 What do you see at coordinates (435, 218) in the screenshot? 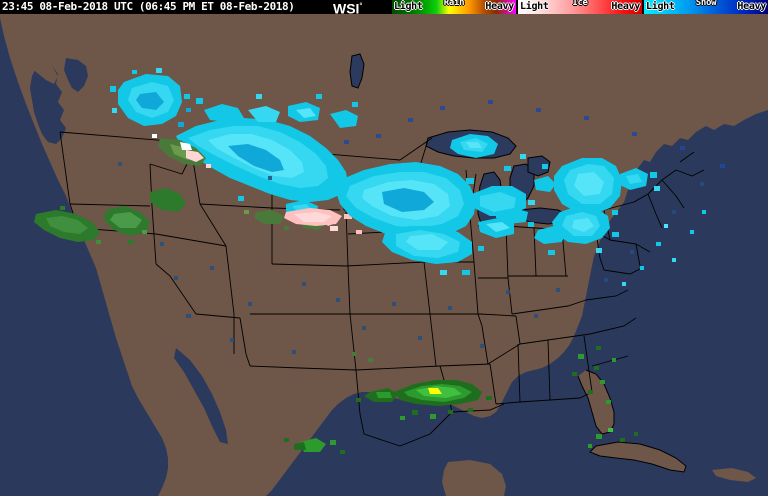
I see `echo-upper-midwest-snow` at bounding box center [435, 218].